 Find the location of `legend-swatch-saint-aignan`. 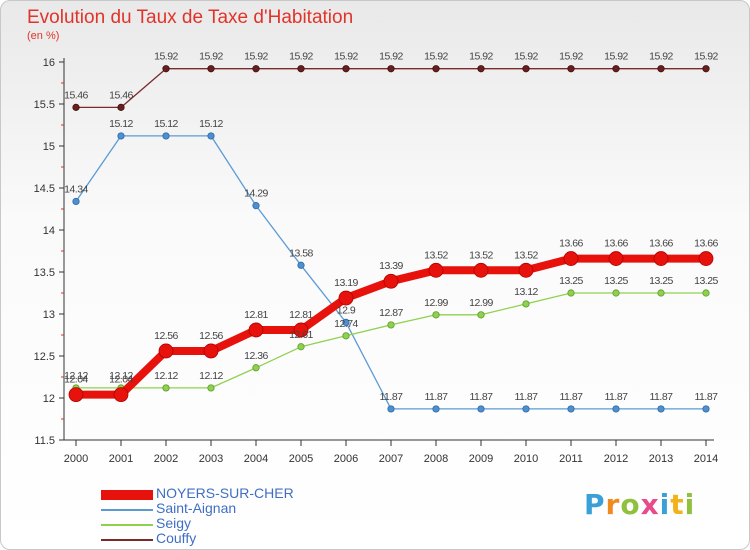

legend-swatch-saint-aignan is located at coordinates (127, 509).